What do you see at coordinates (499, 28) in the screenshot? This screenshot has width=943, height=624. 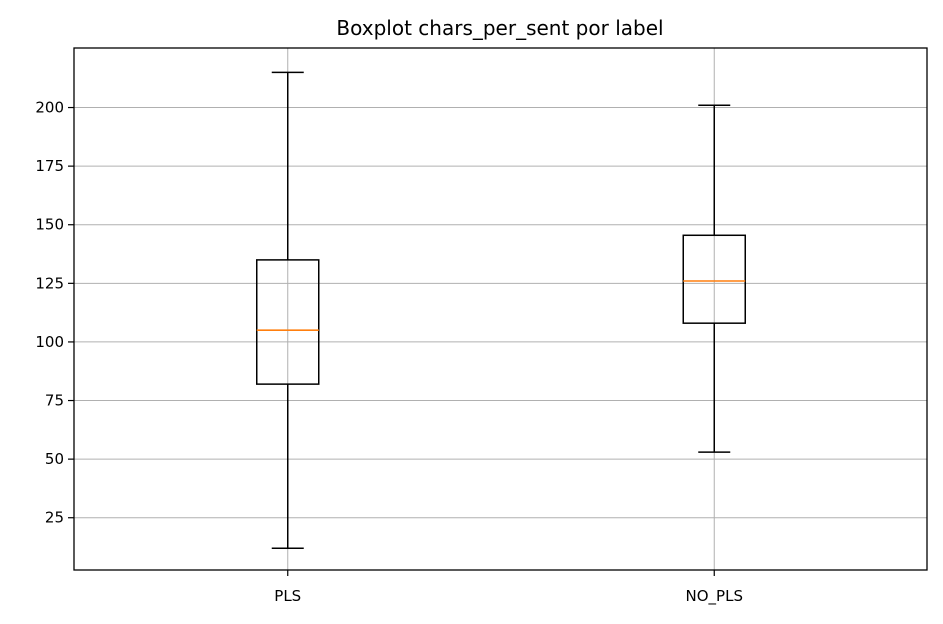 I see `chart-title: Boxplot chars_per_sent por label` at bounding box center [499, 28].